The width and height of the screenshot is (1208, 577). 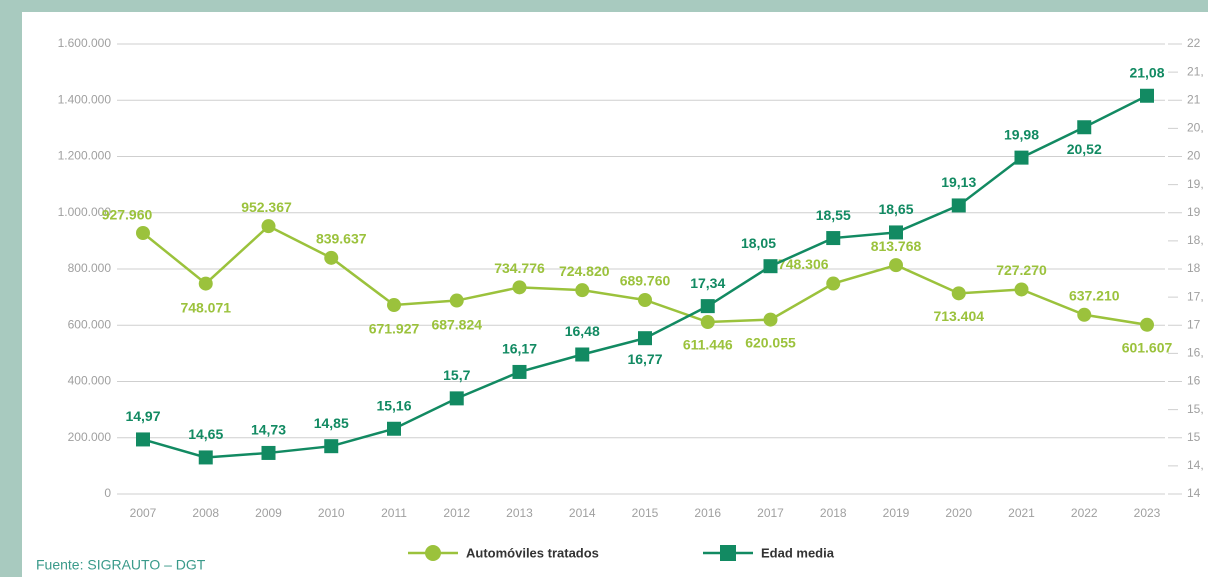 What do you see at coordinates (803, 264) in the screenshot?
I see `data-label: 748.306` at bounding box center [803, 264].